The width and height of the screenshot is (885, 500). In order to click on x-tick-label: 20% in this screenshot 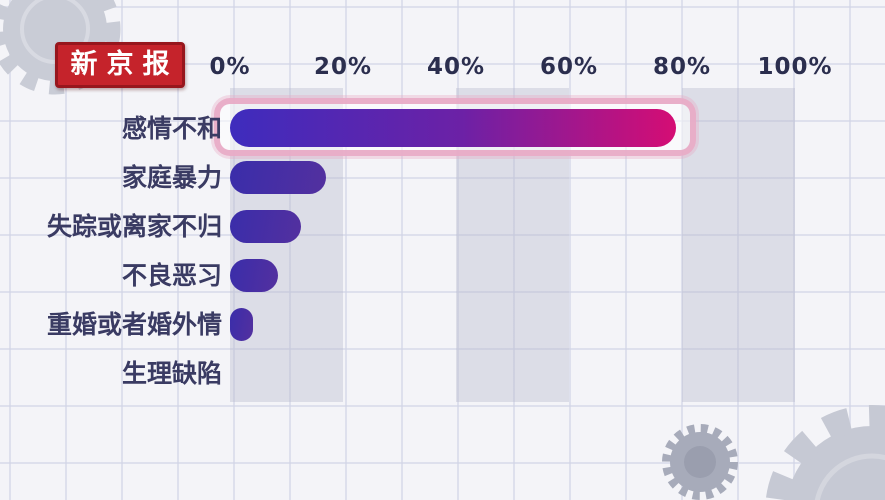, I will do `click(343, 67)`.